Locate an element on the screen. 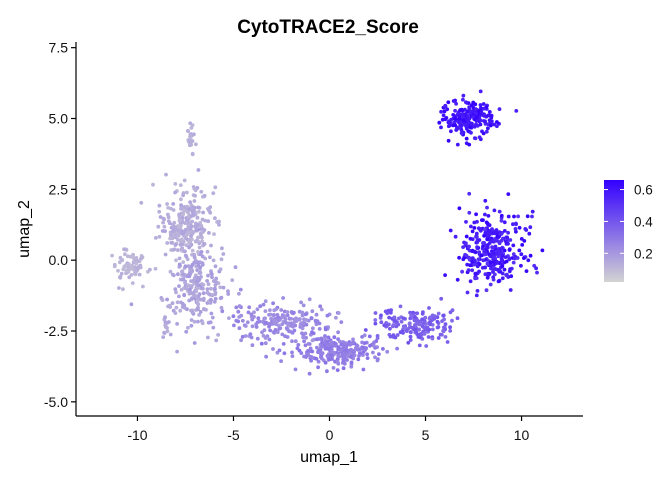 Image resolution: width=672 pixels, height=480 pixels. x-axis-ticks: -10 -5 0 5 10 is located at coordinates (328, 429).